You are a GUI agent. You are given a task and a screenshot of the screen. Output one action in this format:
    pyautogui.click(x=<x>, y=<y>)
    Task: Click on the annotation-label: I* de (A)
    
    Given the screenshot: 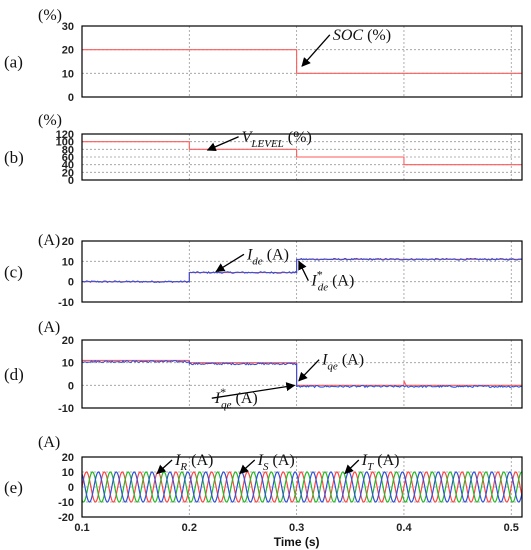 What is the action you would take?
    pyautogui.click(x=332, y=281)
    